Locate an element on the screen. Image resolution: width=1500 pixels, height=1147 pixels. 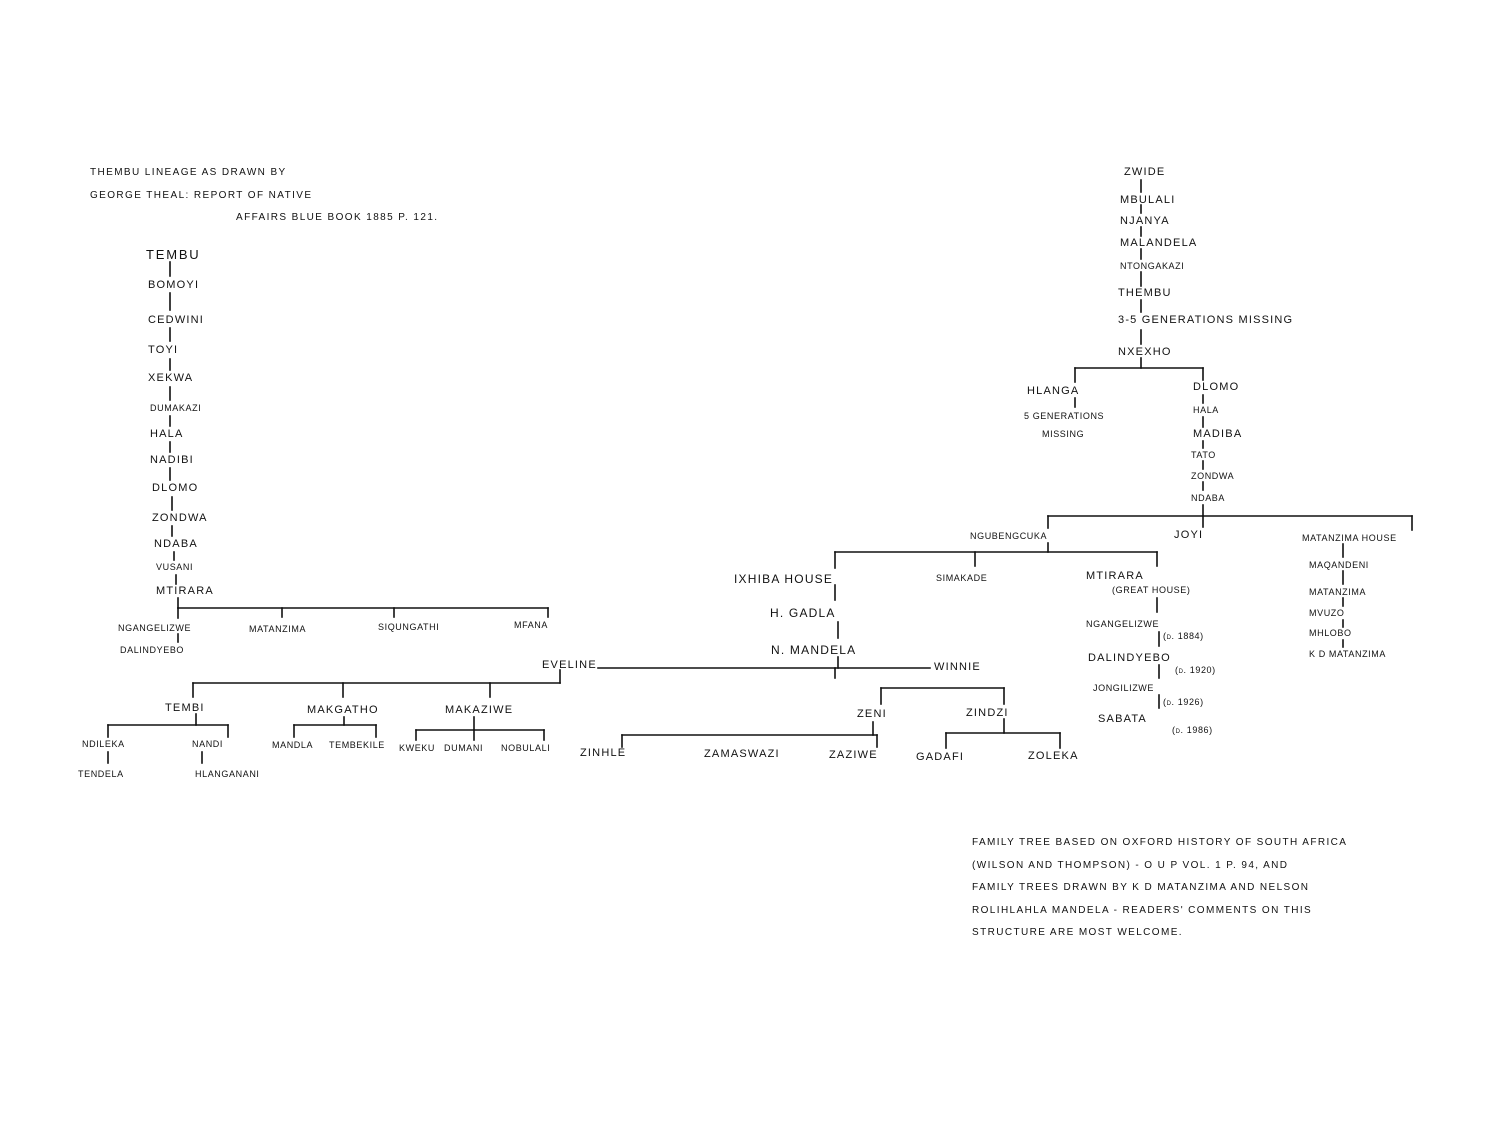
node-tendela: TENDELA is located at coordinates (101, 774).